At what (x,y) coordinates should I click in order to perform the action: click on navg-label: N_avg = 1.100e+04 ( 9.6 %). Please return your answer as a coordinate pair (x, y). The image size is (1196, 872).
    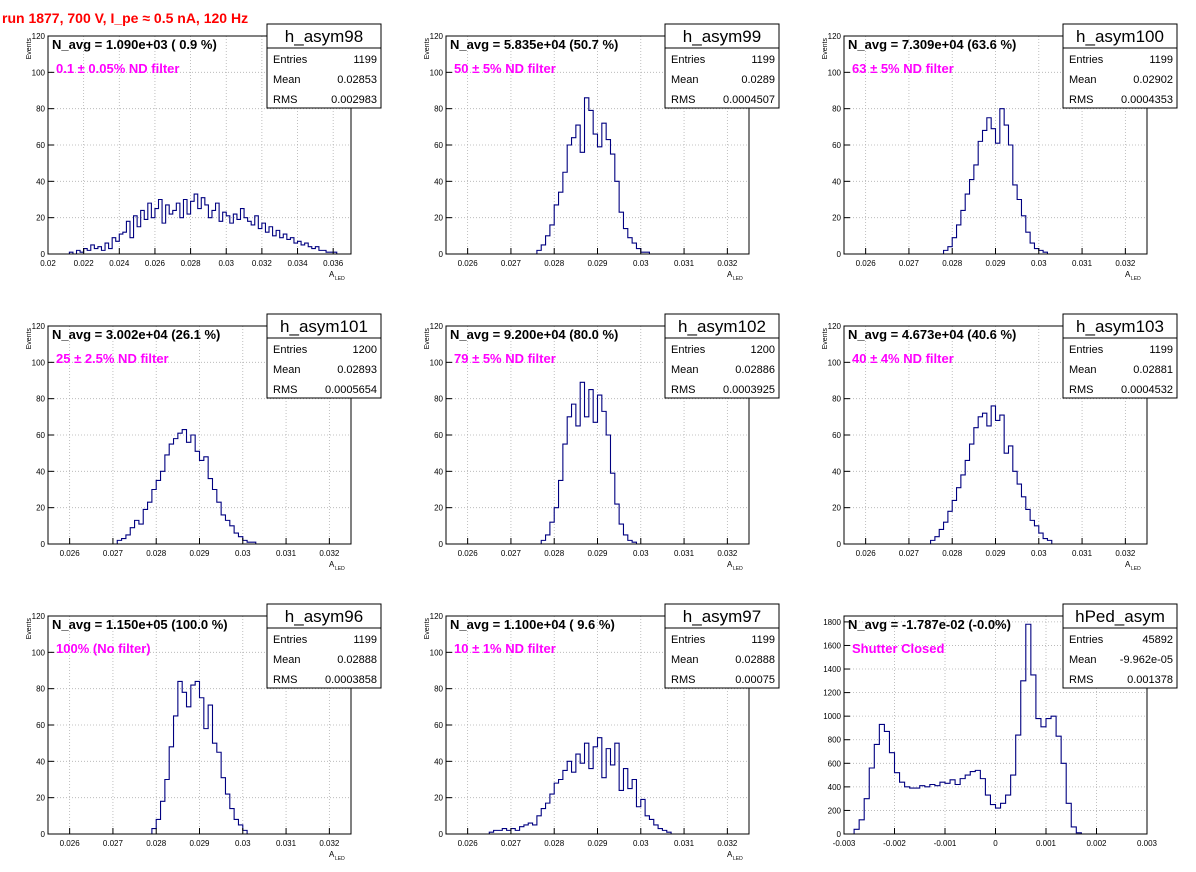
    Looking at the image, I should click on (532, 624).